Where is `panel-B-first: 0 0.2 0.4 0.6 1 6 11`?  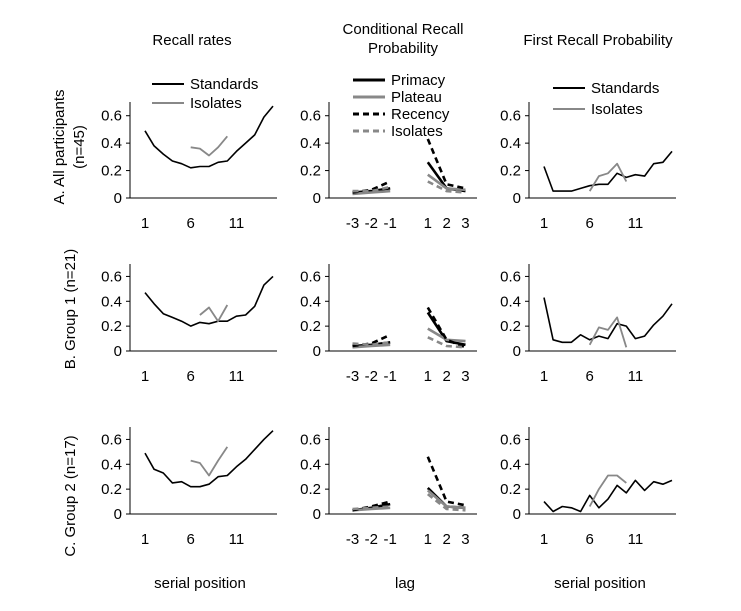 panel-B-first: 0 0.2 0.4 0.6 1 6 11 is located at coordinates (588, 324).